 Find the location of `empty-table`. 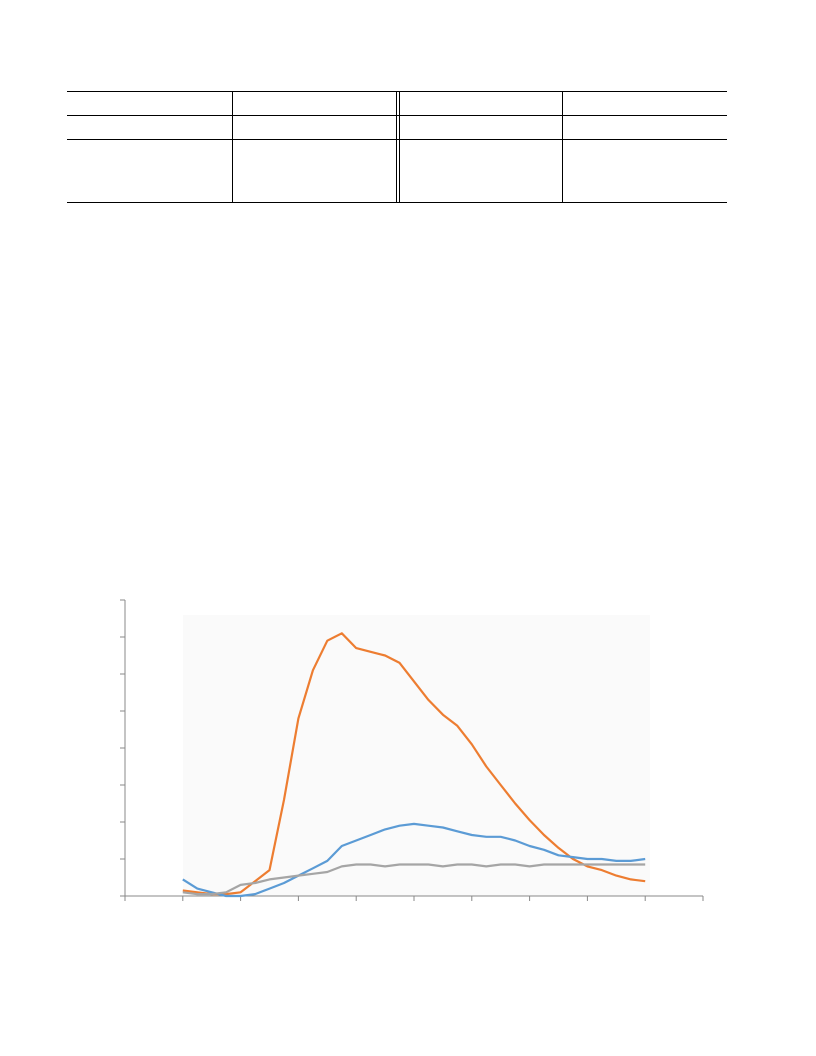

empty-table is located at coordinates (397, 147).